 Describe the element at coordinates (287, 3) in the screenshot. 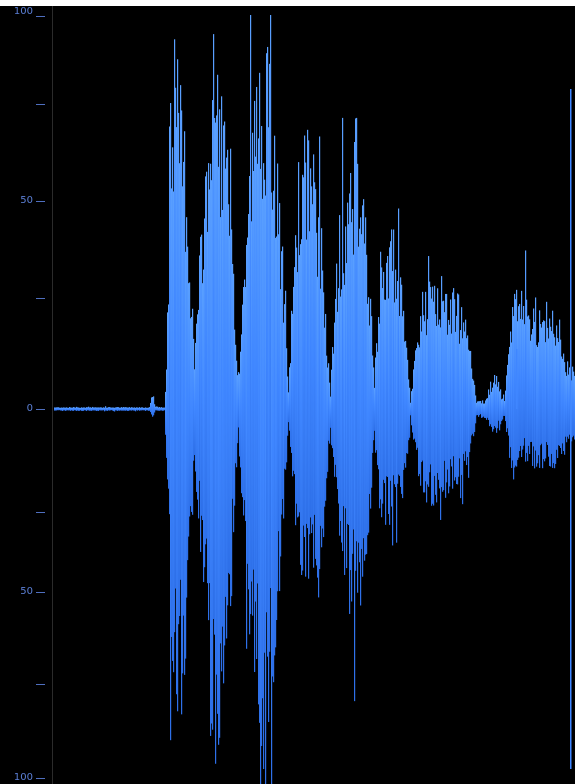

I see `top-strip` at that location.